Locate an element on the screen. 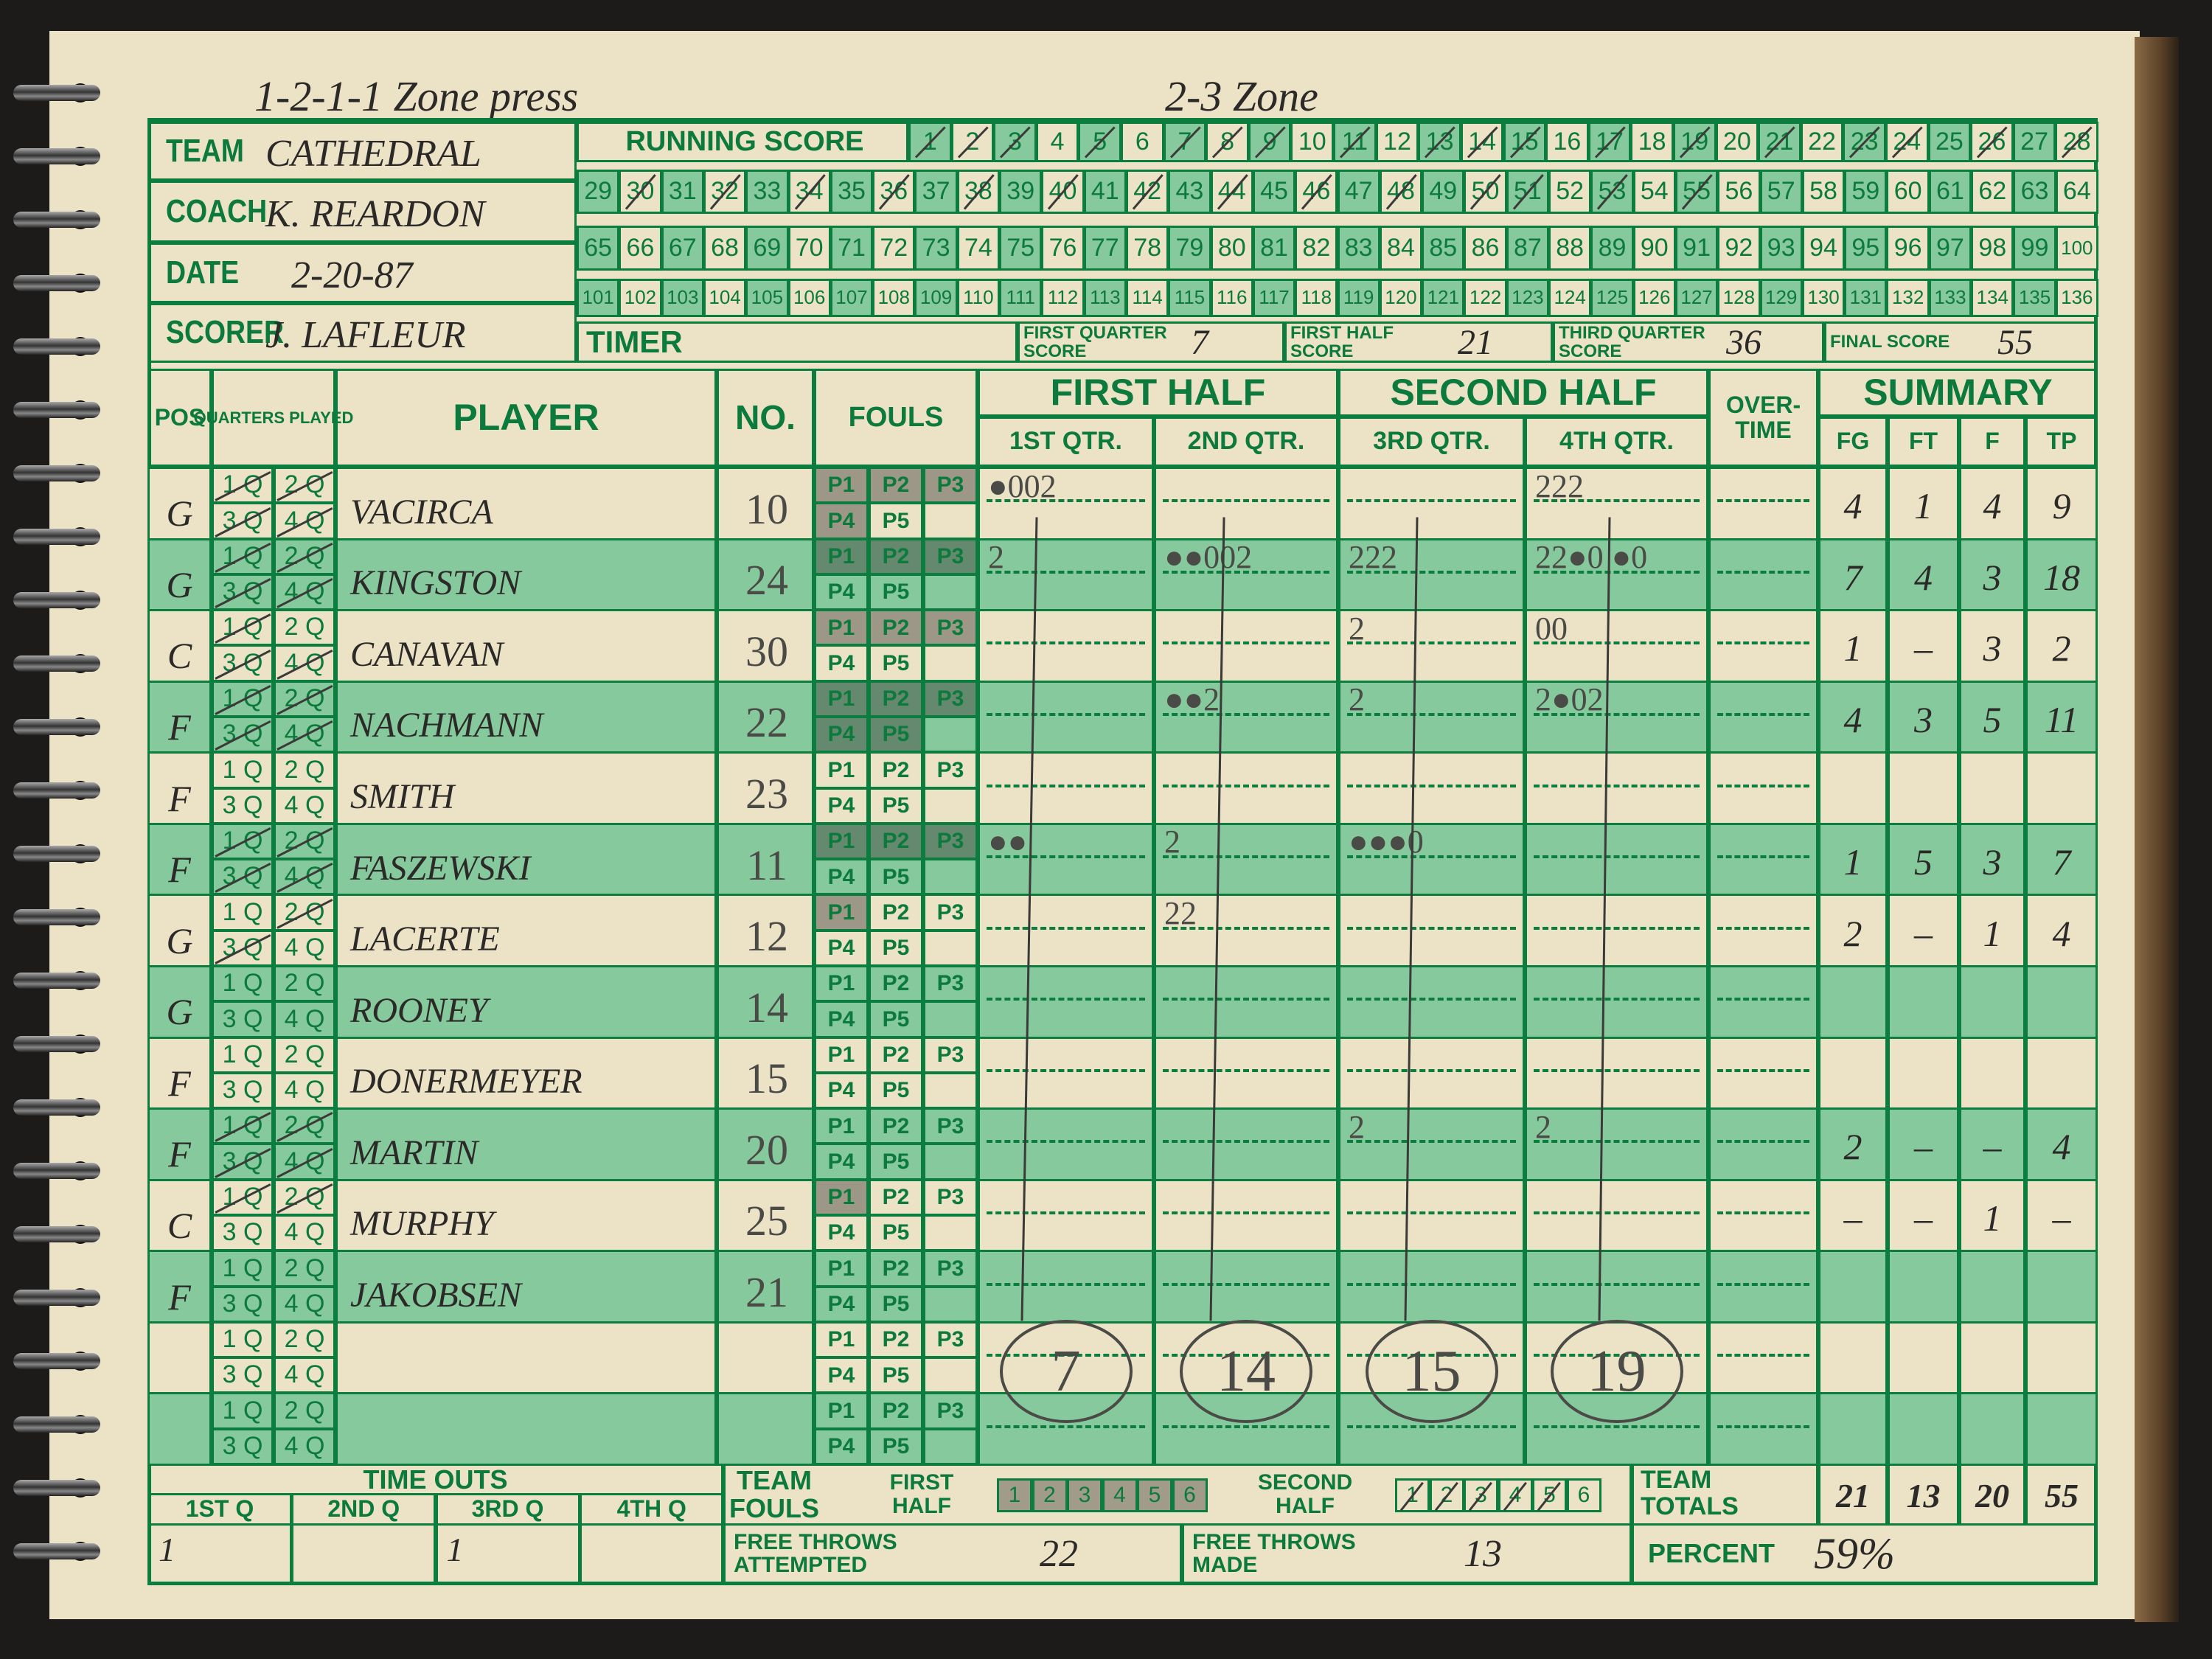  summary-ft: 1 is located at coordinates (1923, 506).